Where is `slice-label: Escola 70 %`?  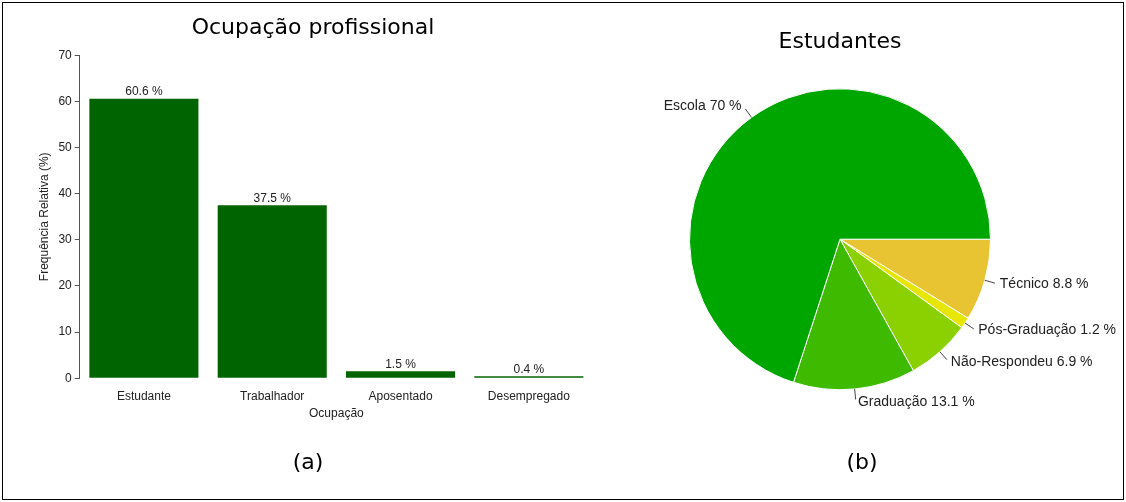 slice-label: Escola 70 % is located at coordinates (702, 105).